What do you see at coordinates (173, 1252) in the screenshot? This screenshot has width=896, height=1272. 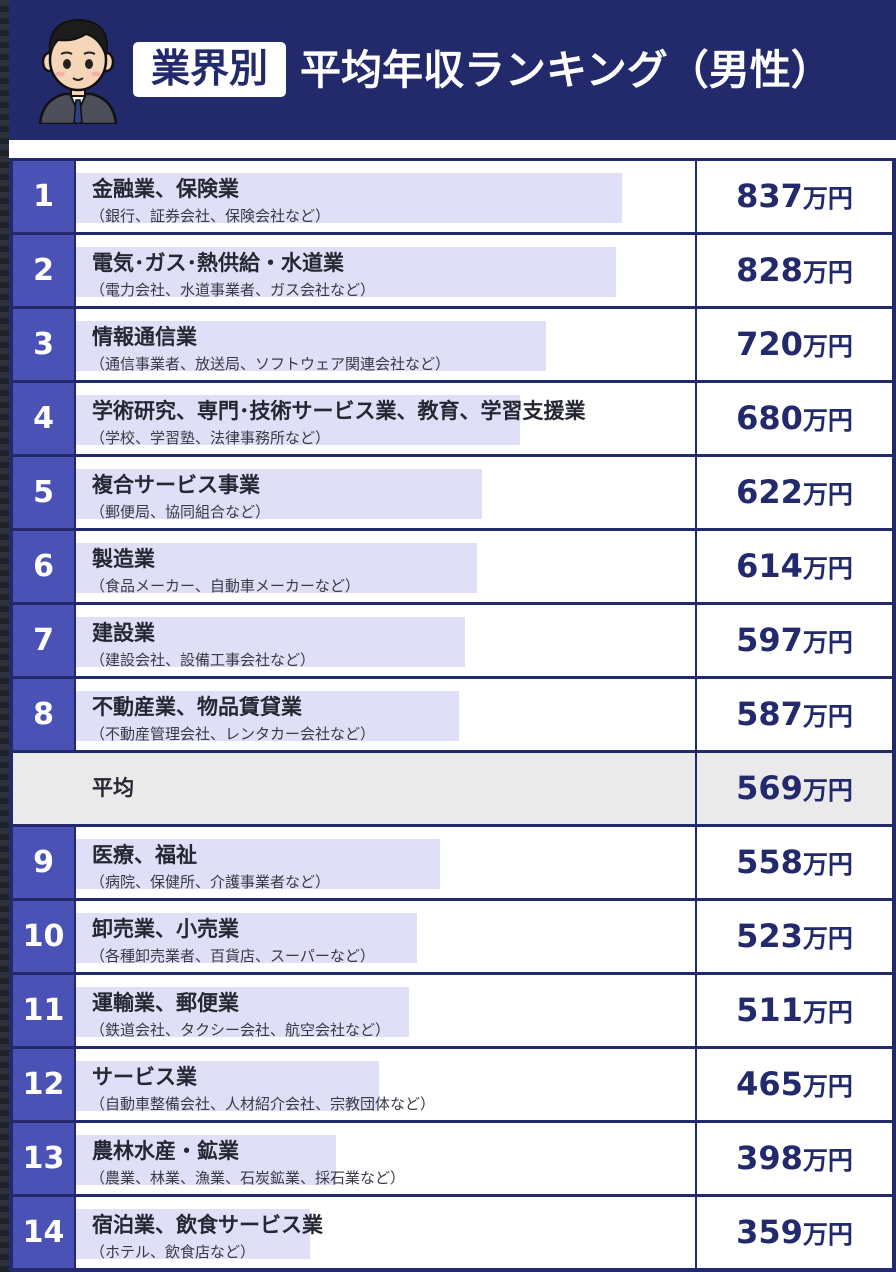 I see `industry-examples: （ホテル、飲食店など）` at bounding box center [173, 1252].